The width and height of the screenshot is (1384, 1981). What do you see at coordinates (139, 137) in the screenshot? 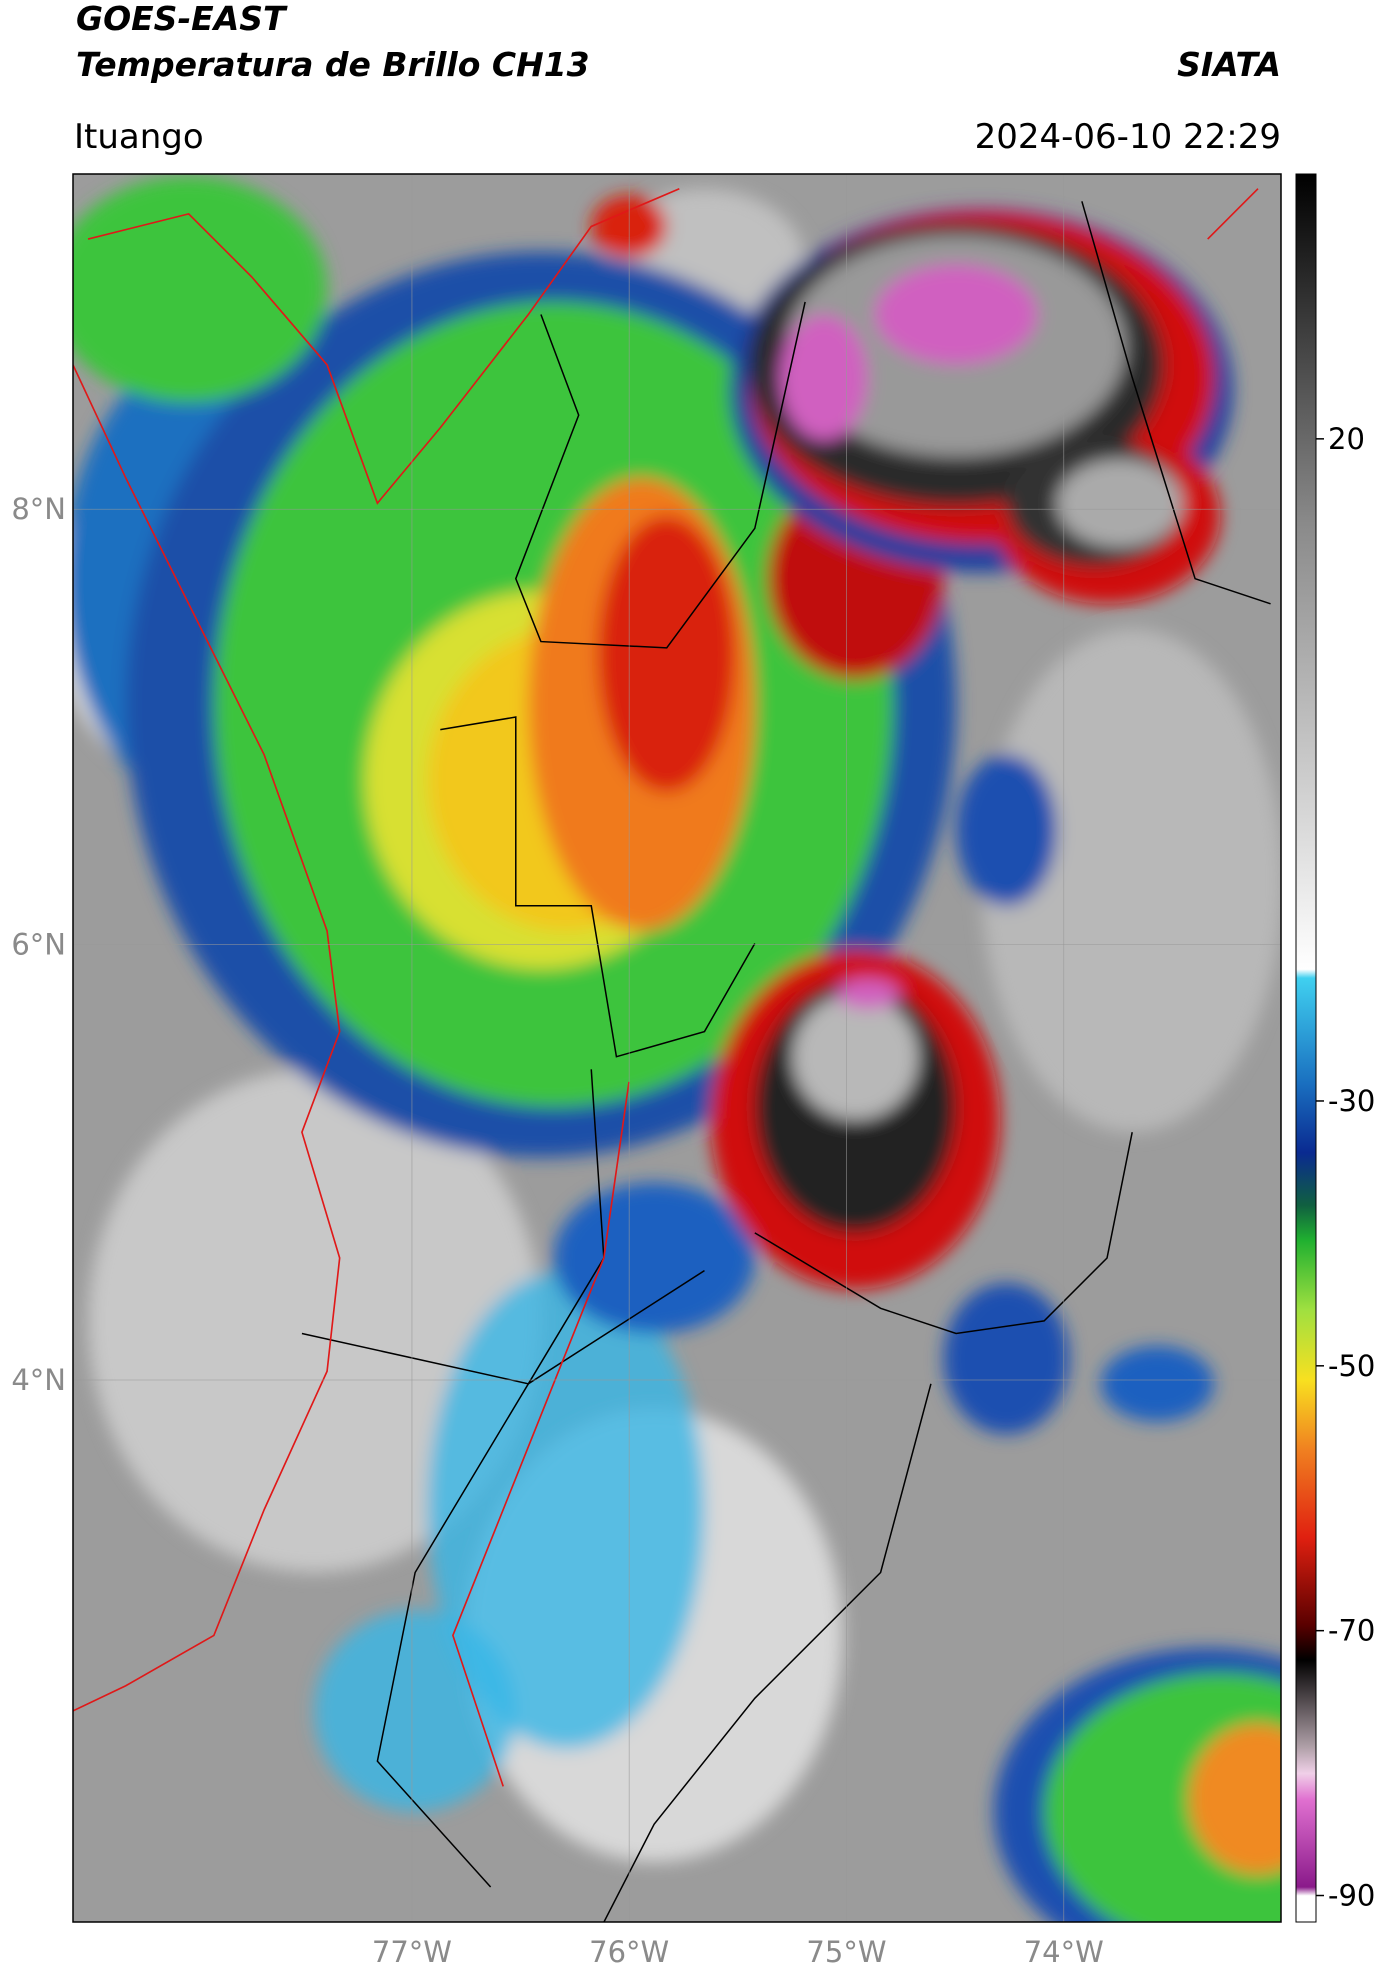
I see `location: Ituango` at bounding box center [139, 137].